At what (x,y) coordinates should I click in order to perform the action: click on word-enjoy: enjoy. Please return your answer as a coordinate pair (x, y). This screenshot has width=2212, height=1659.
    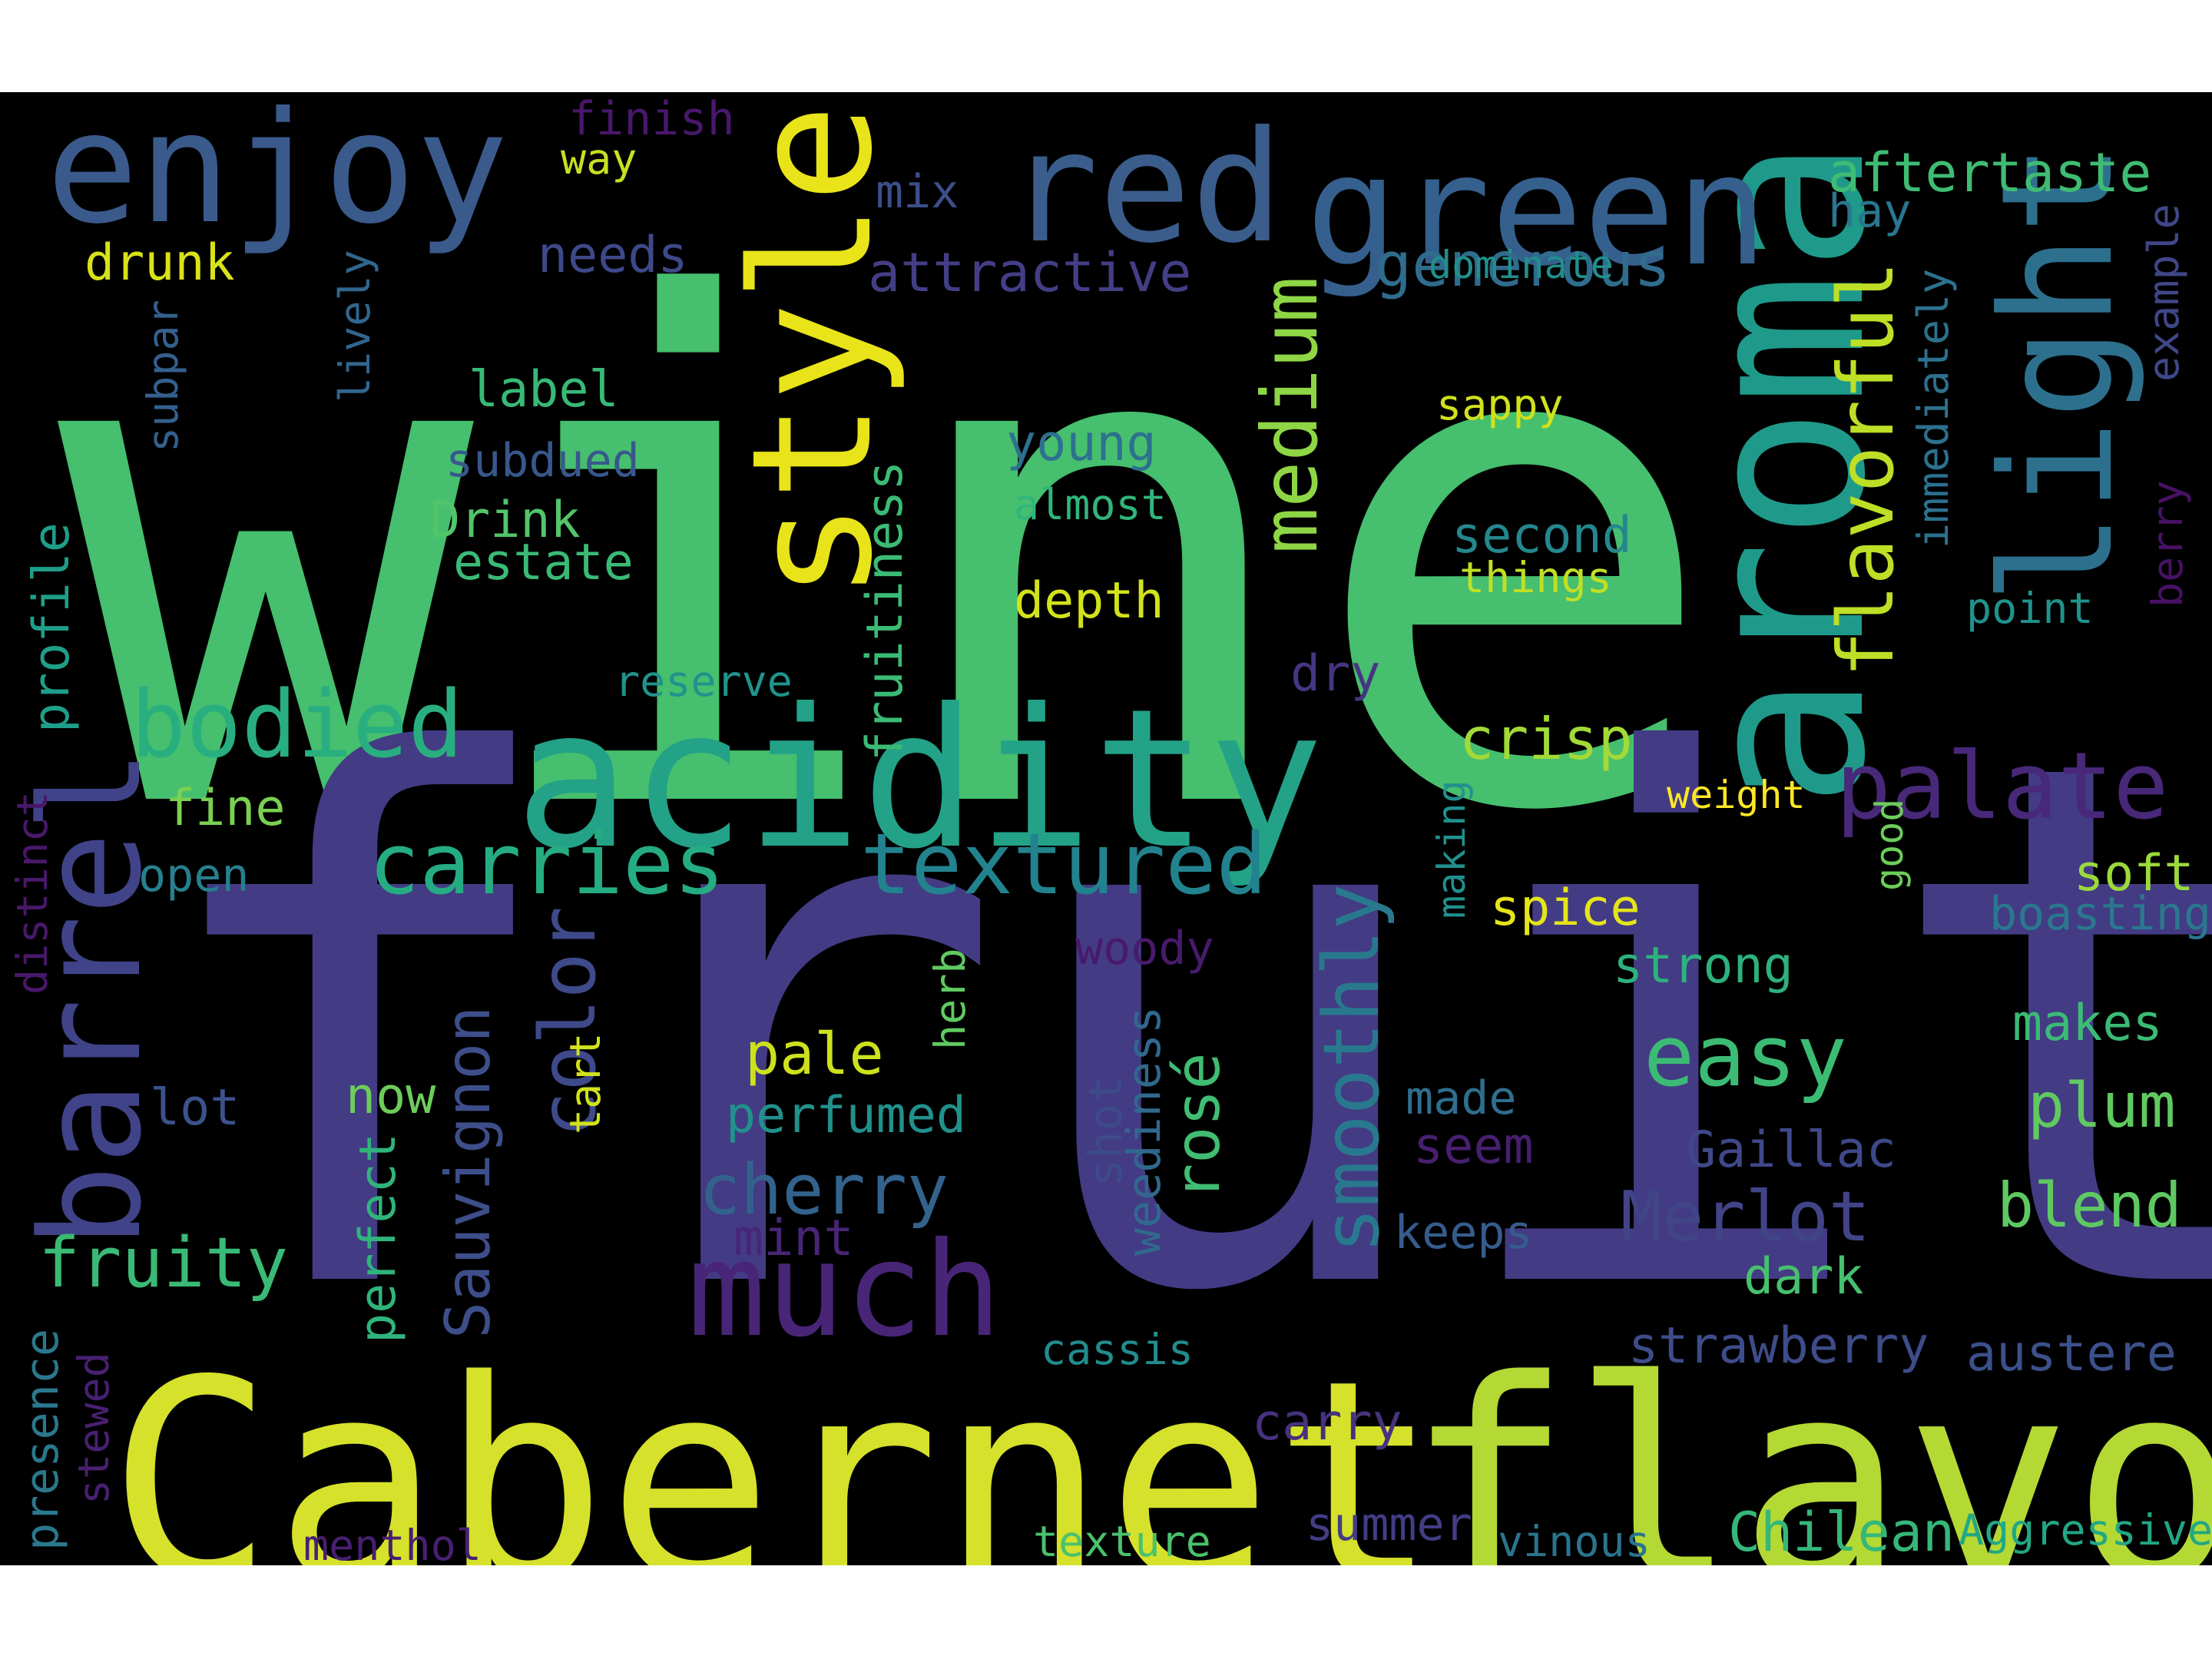
    Looking at the image, I should click on (278, 175).